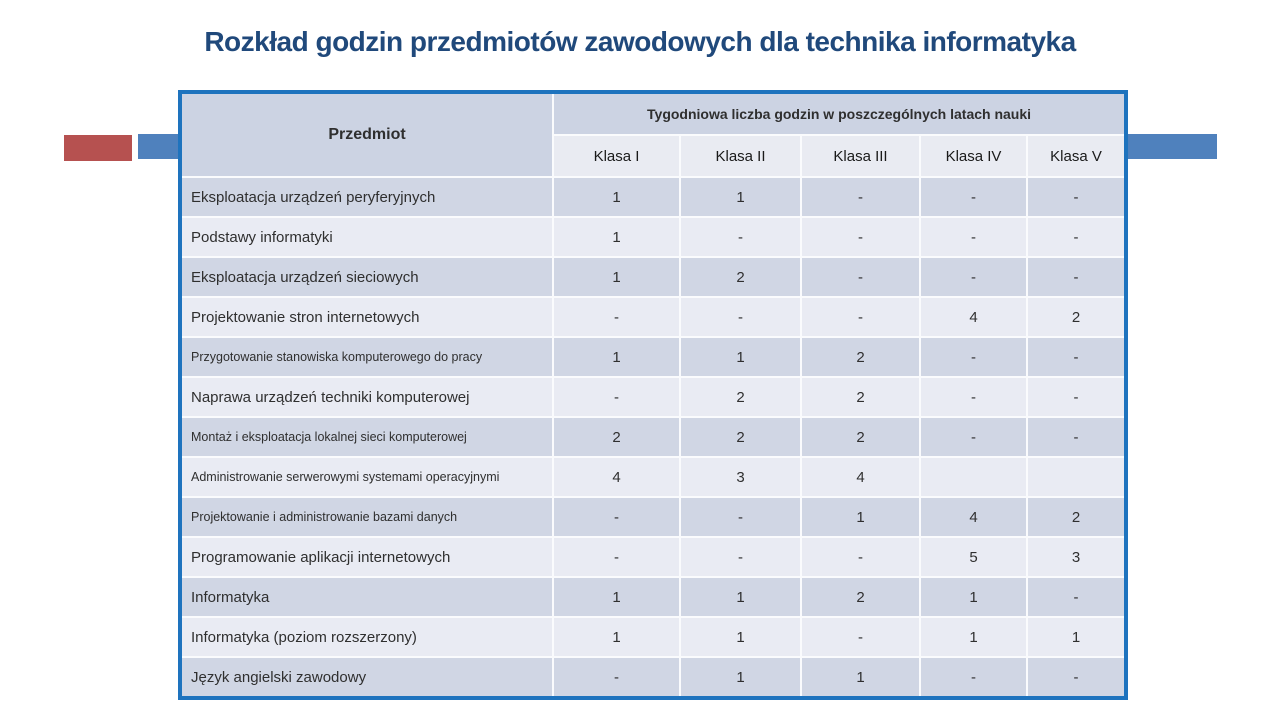 The height and width of the screenshot is (720, 1280). What do you see at coordinates (366, 397) in the screenshot?
I see `subject-cell: Naprawa urządzeń techniki komputerowej` at bounding box center [366, 397].